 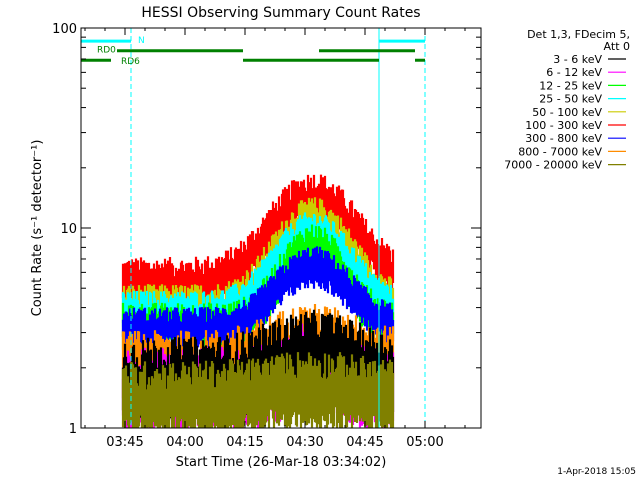 I want to click on chart-title: HESSI Observing Summary Count Rates, so click(x=280, y=13).